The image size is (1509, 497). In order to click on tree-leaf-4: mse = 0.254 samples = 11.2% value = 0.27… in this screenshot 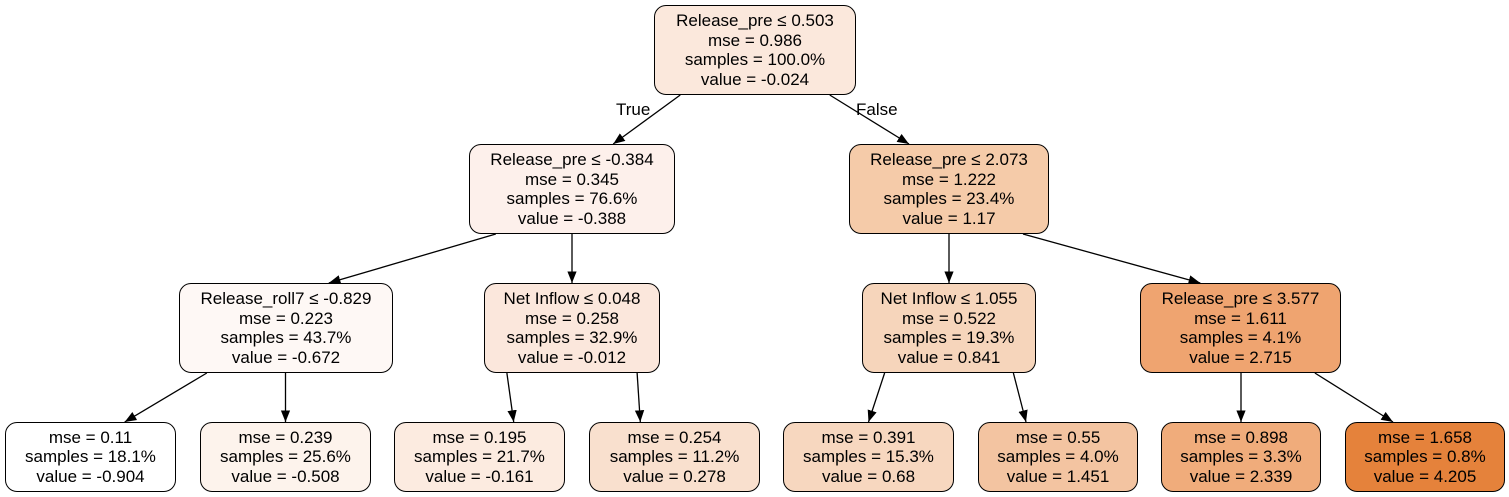, I will do `click(674, 457)`.